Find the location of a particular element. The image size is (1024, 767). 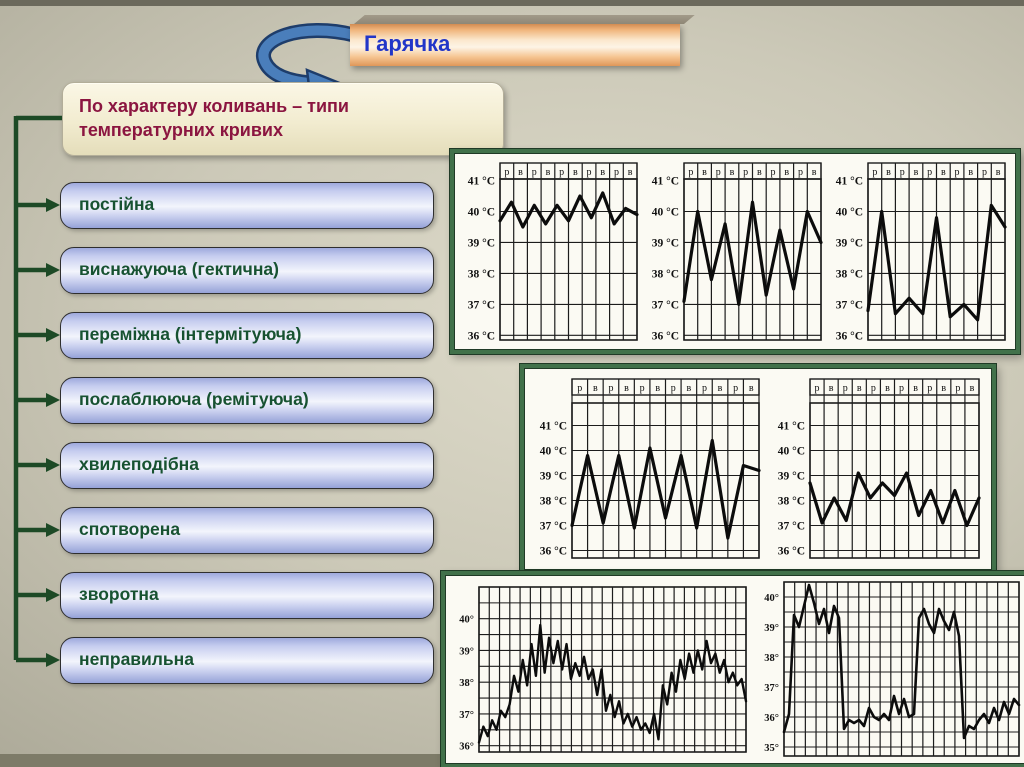

fever-type-item-wave-like: хвилеподібна is located at coordinates (244, 461).